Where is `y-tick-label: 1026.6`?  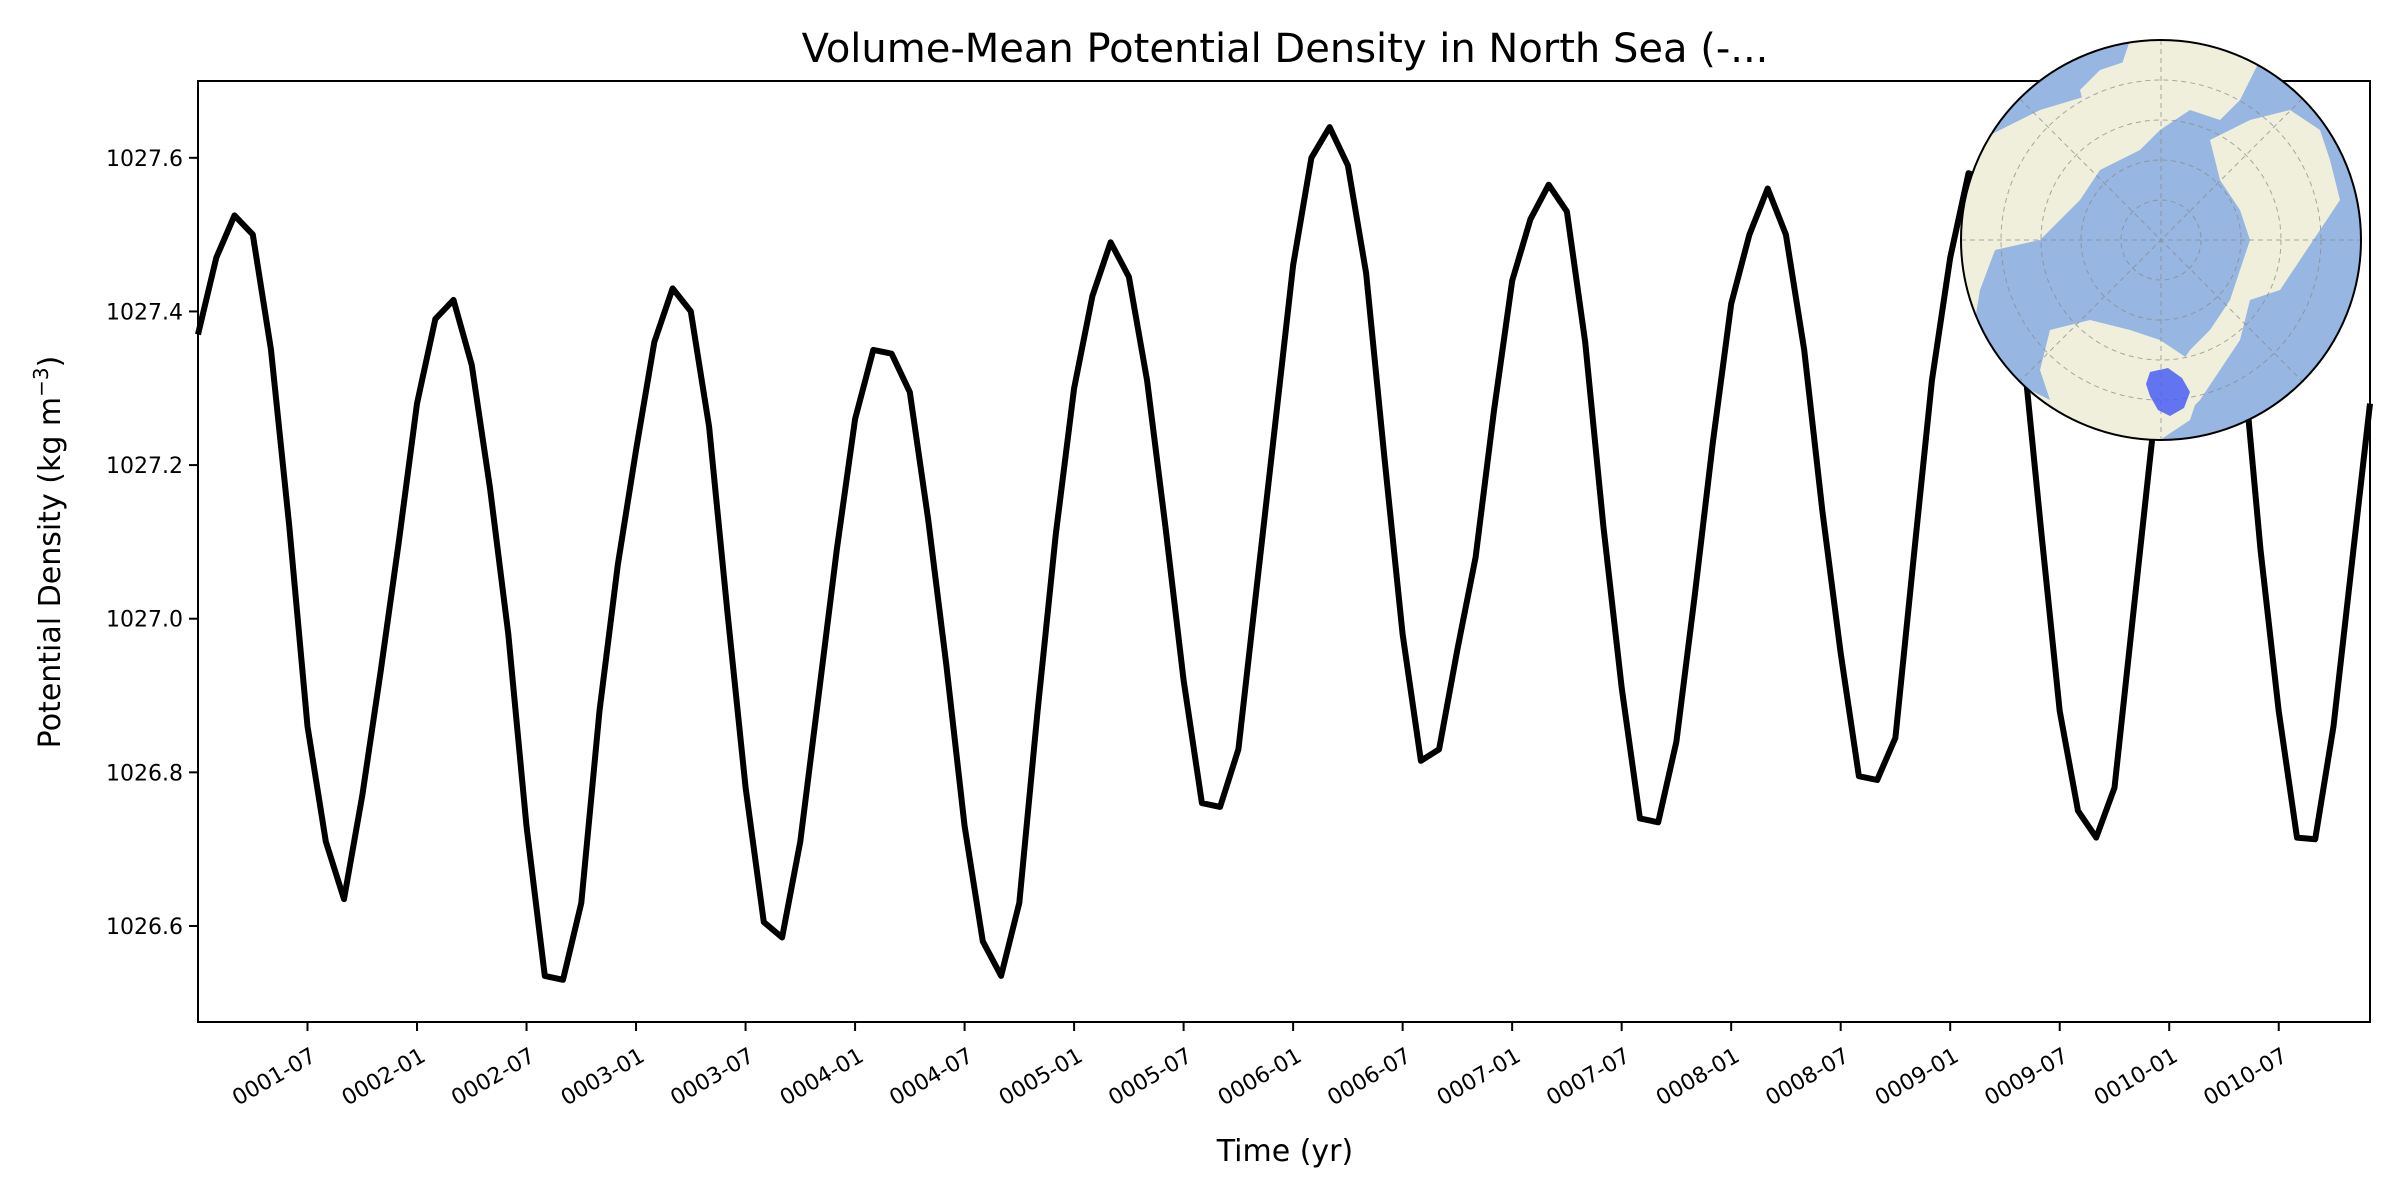 y-tick-label: 1026.6 is located at coordinates (144, 927).